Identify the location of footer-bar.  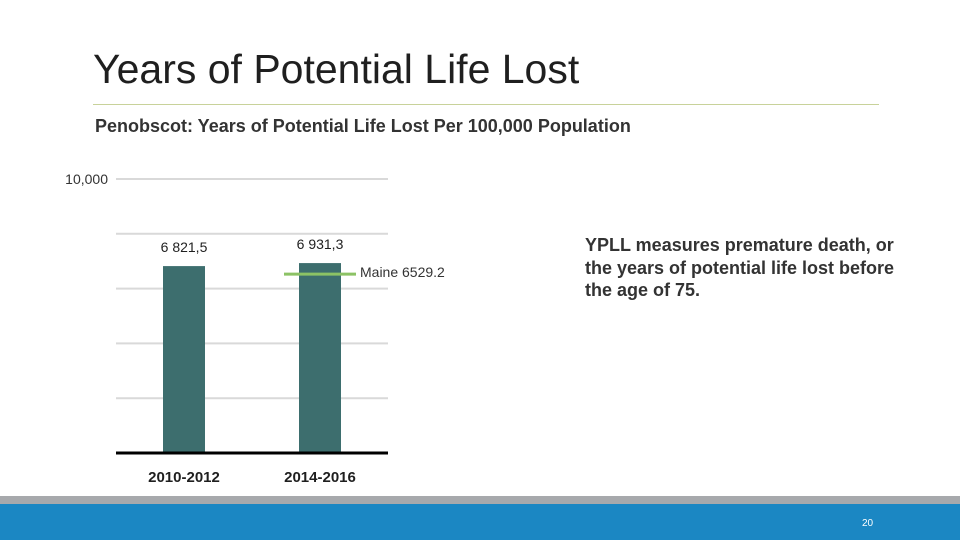
(480, 522).